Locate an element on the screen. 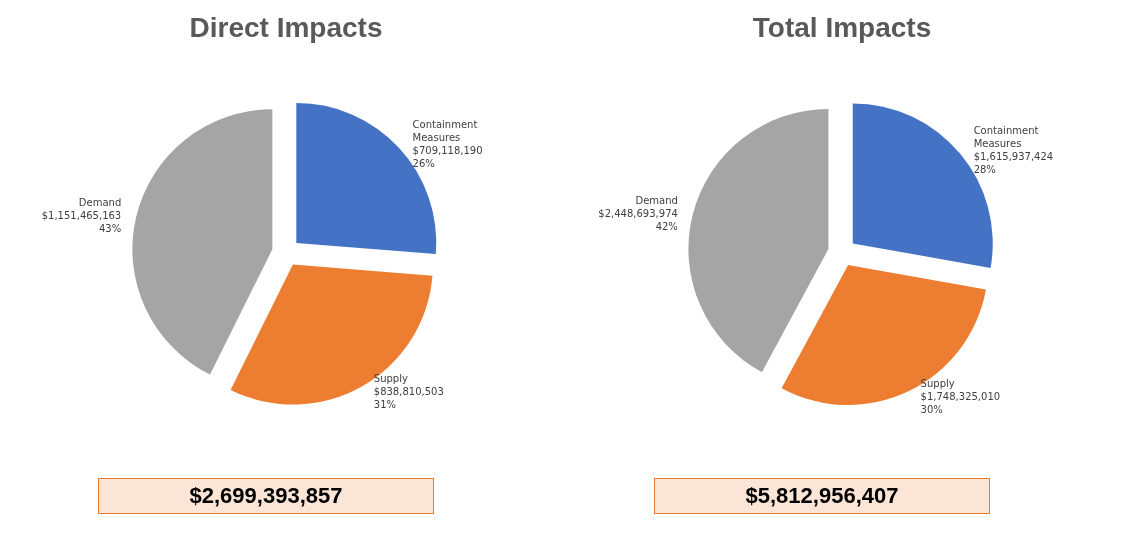  chart-title: Total Impacts is located at coordinates (842, 27).